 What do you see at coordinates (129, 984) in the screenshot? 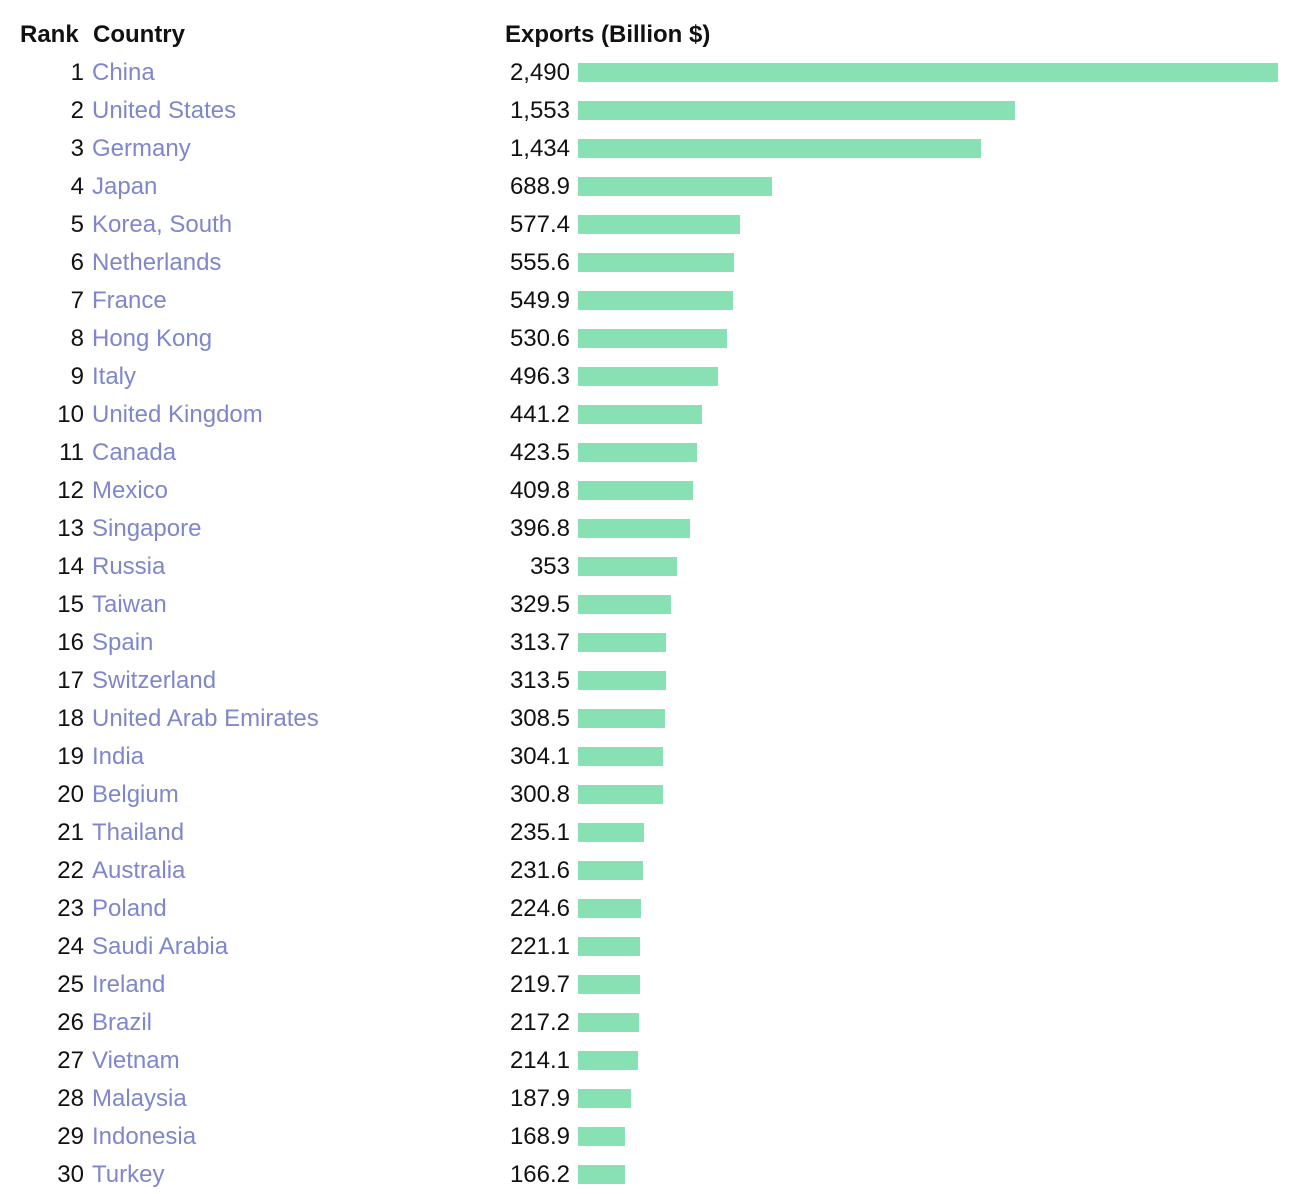
I see `country-link: Ireland` at bounding box center [129, 984].